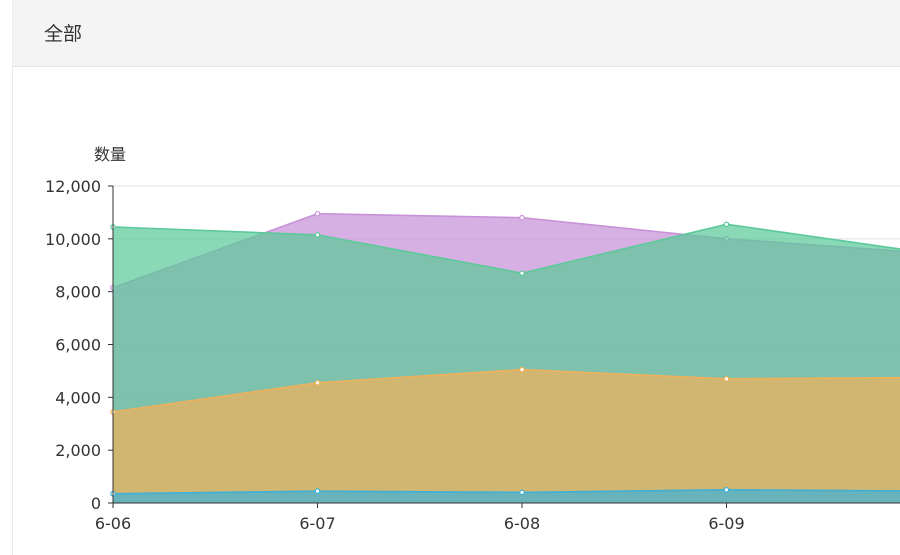 The height and width of the screenshot is (555, 900). Describe the element at coordinates (726, 523) in the screenshot. I see `x-tick-label: 6-09` at that location.